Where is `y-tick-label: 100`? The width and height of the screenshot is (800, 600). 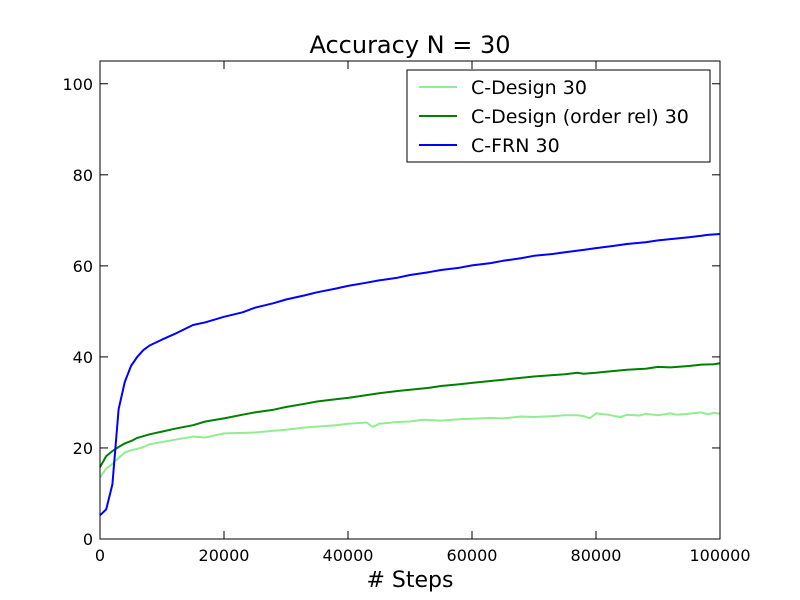 y-tick-label: 100 is located at coordinates (77, 84).